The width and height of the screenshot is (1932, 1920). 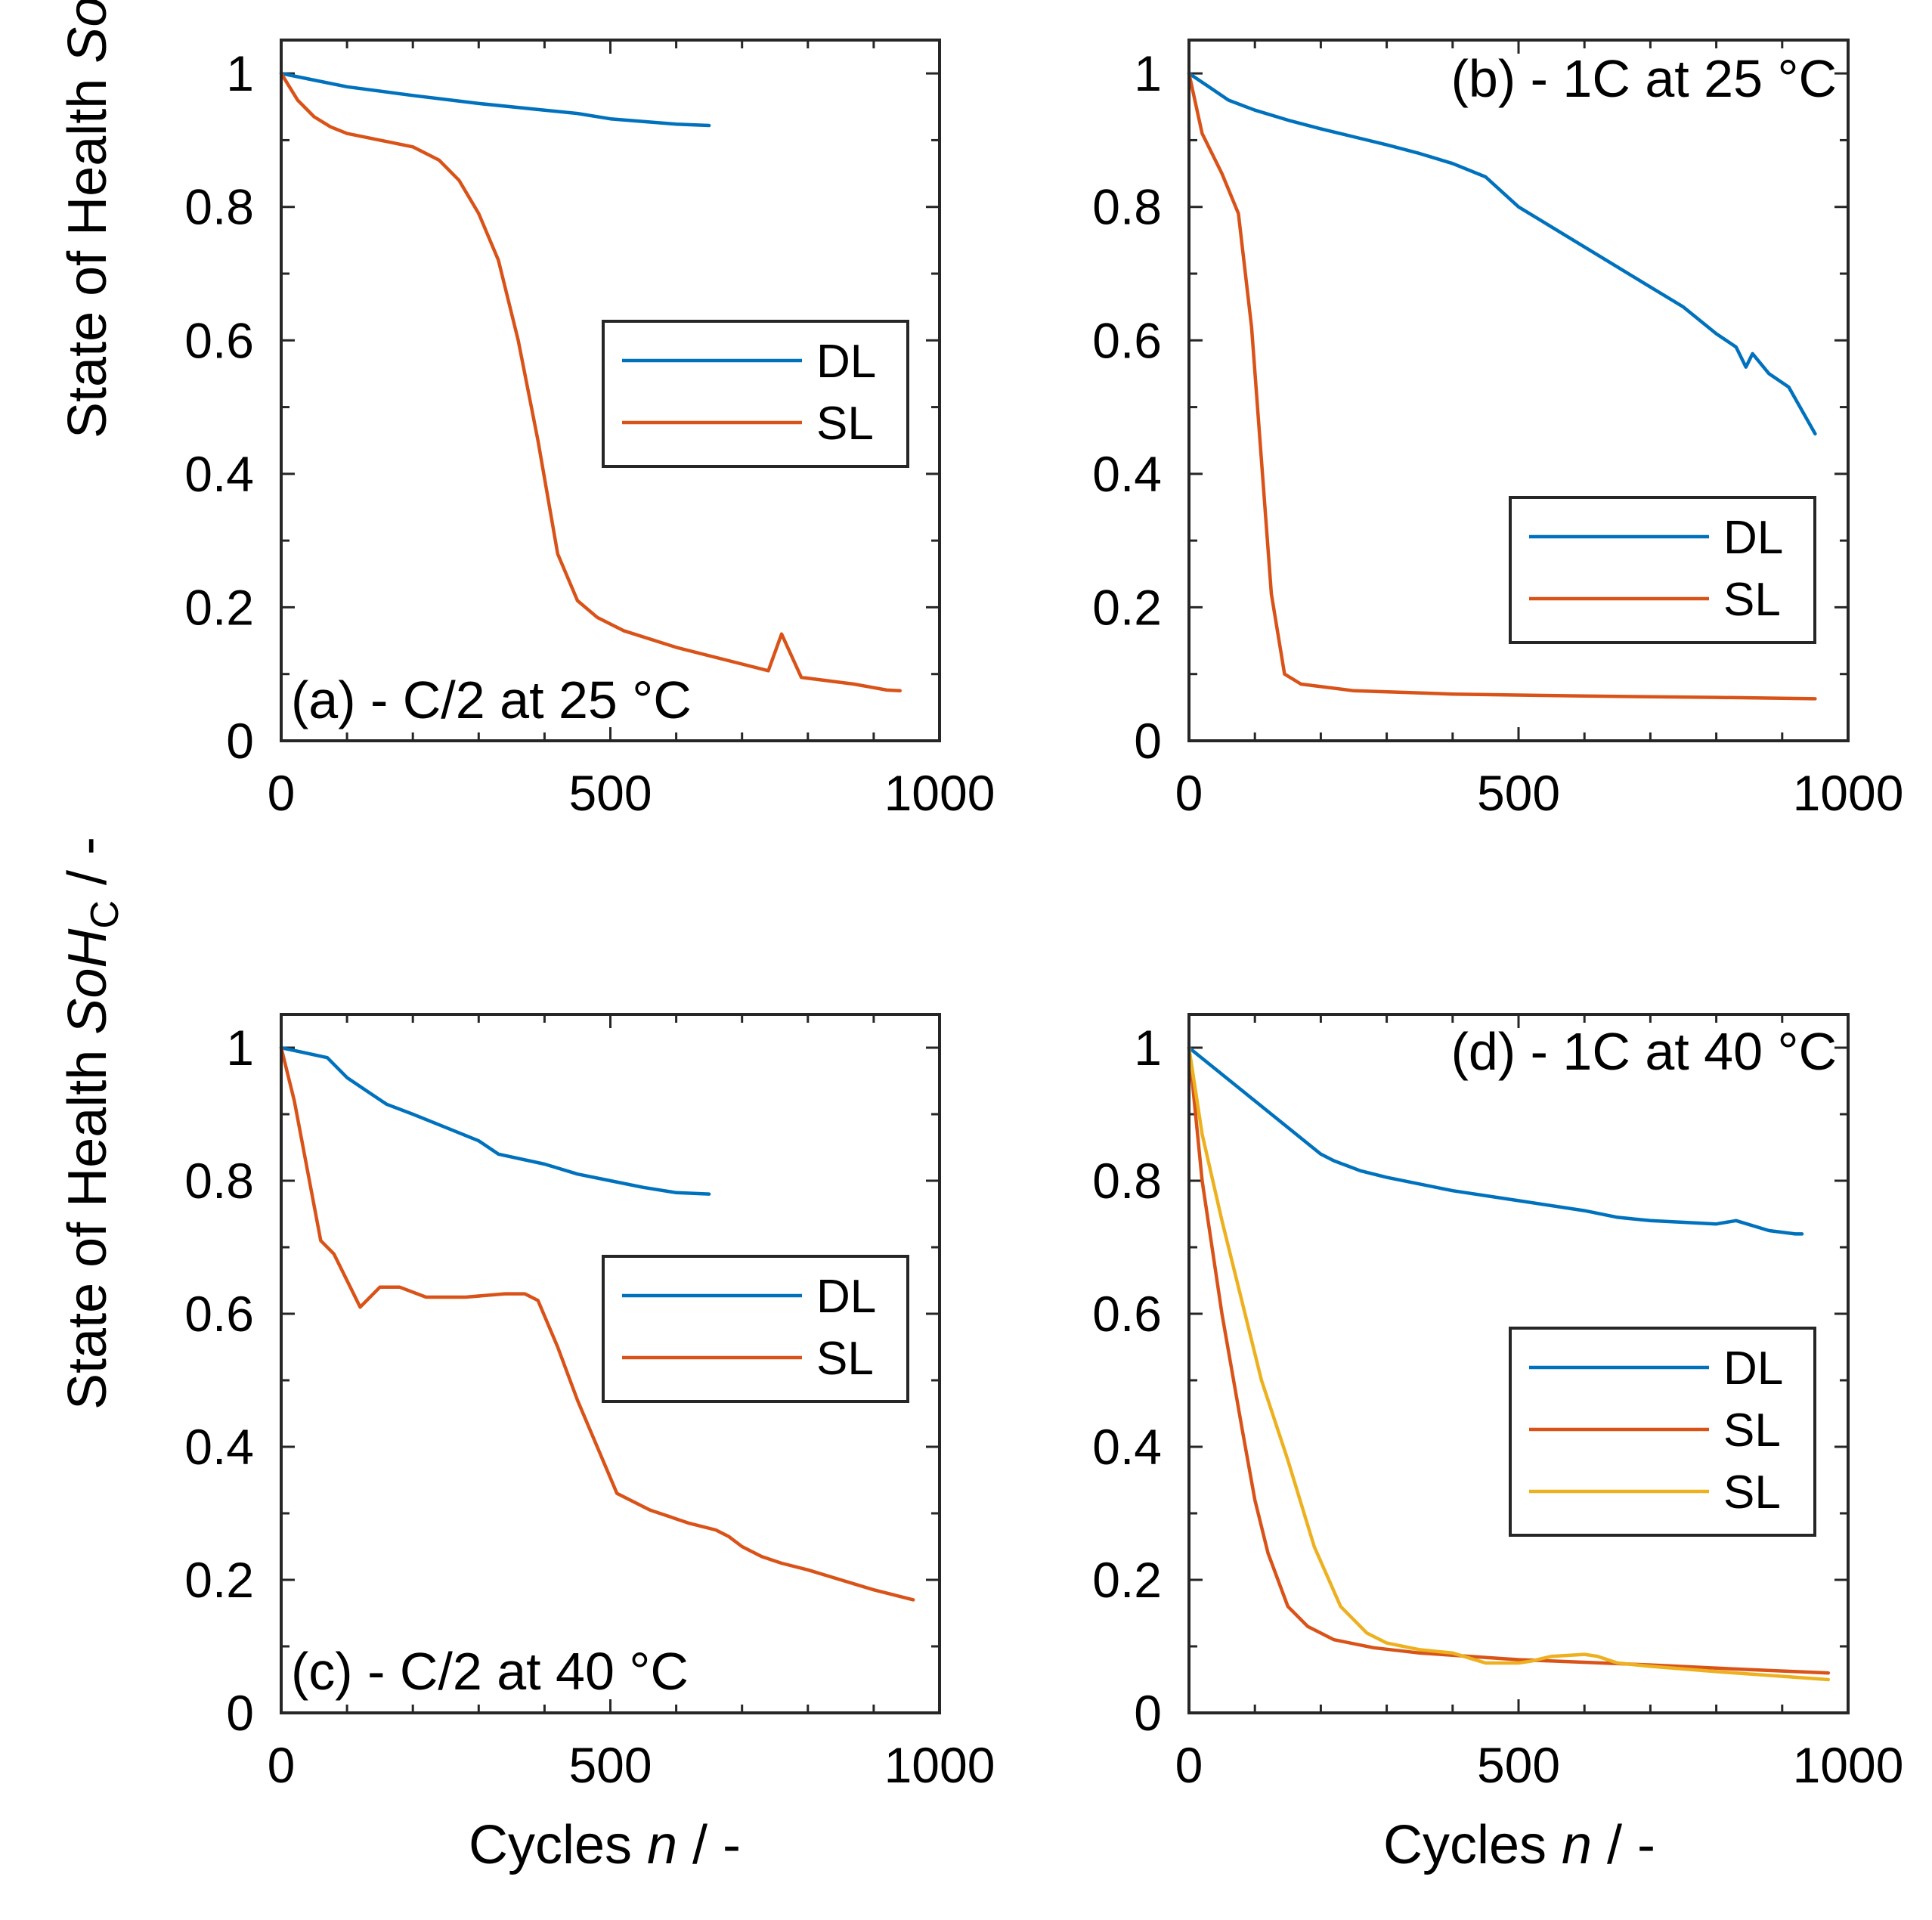 What do you see at coordinates (491, 699) in the screenshot?
I see `panel-label: (a) - C/2 at 25 °C` at bounding box center [491, 699].